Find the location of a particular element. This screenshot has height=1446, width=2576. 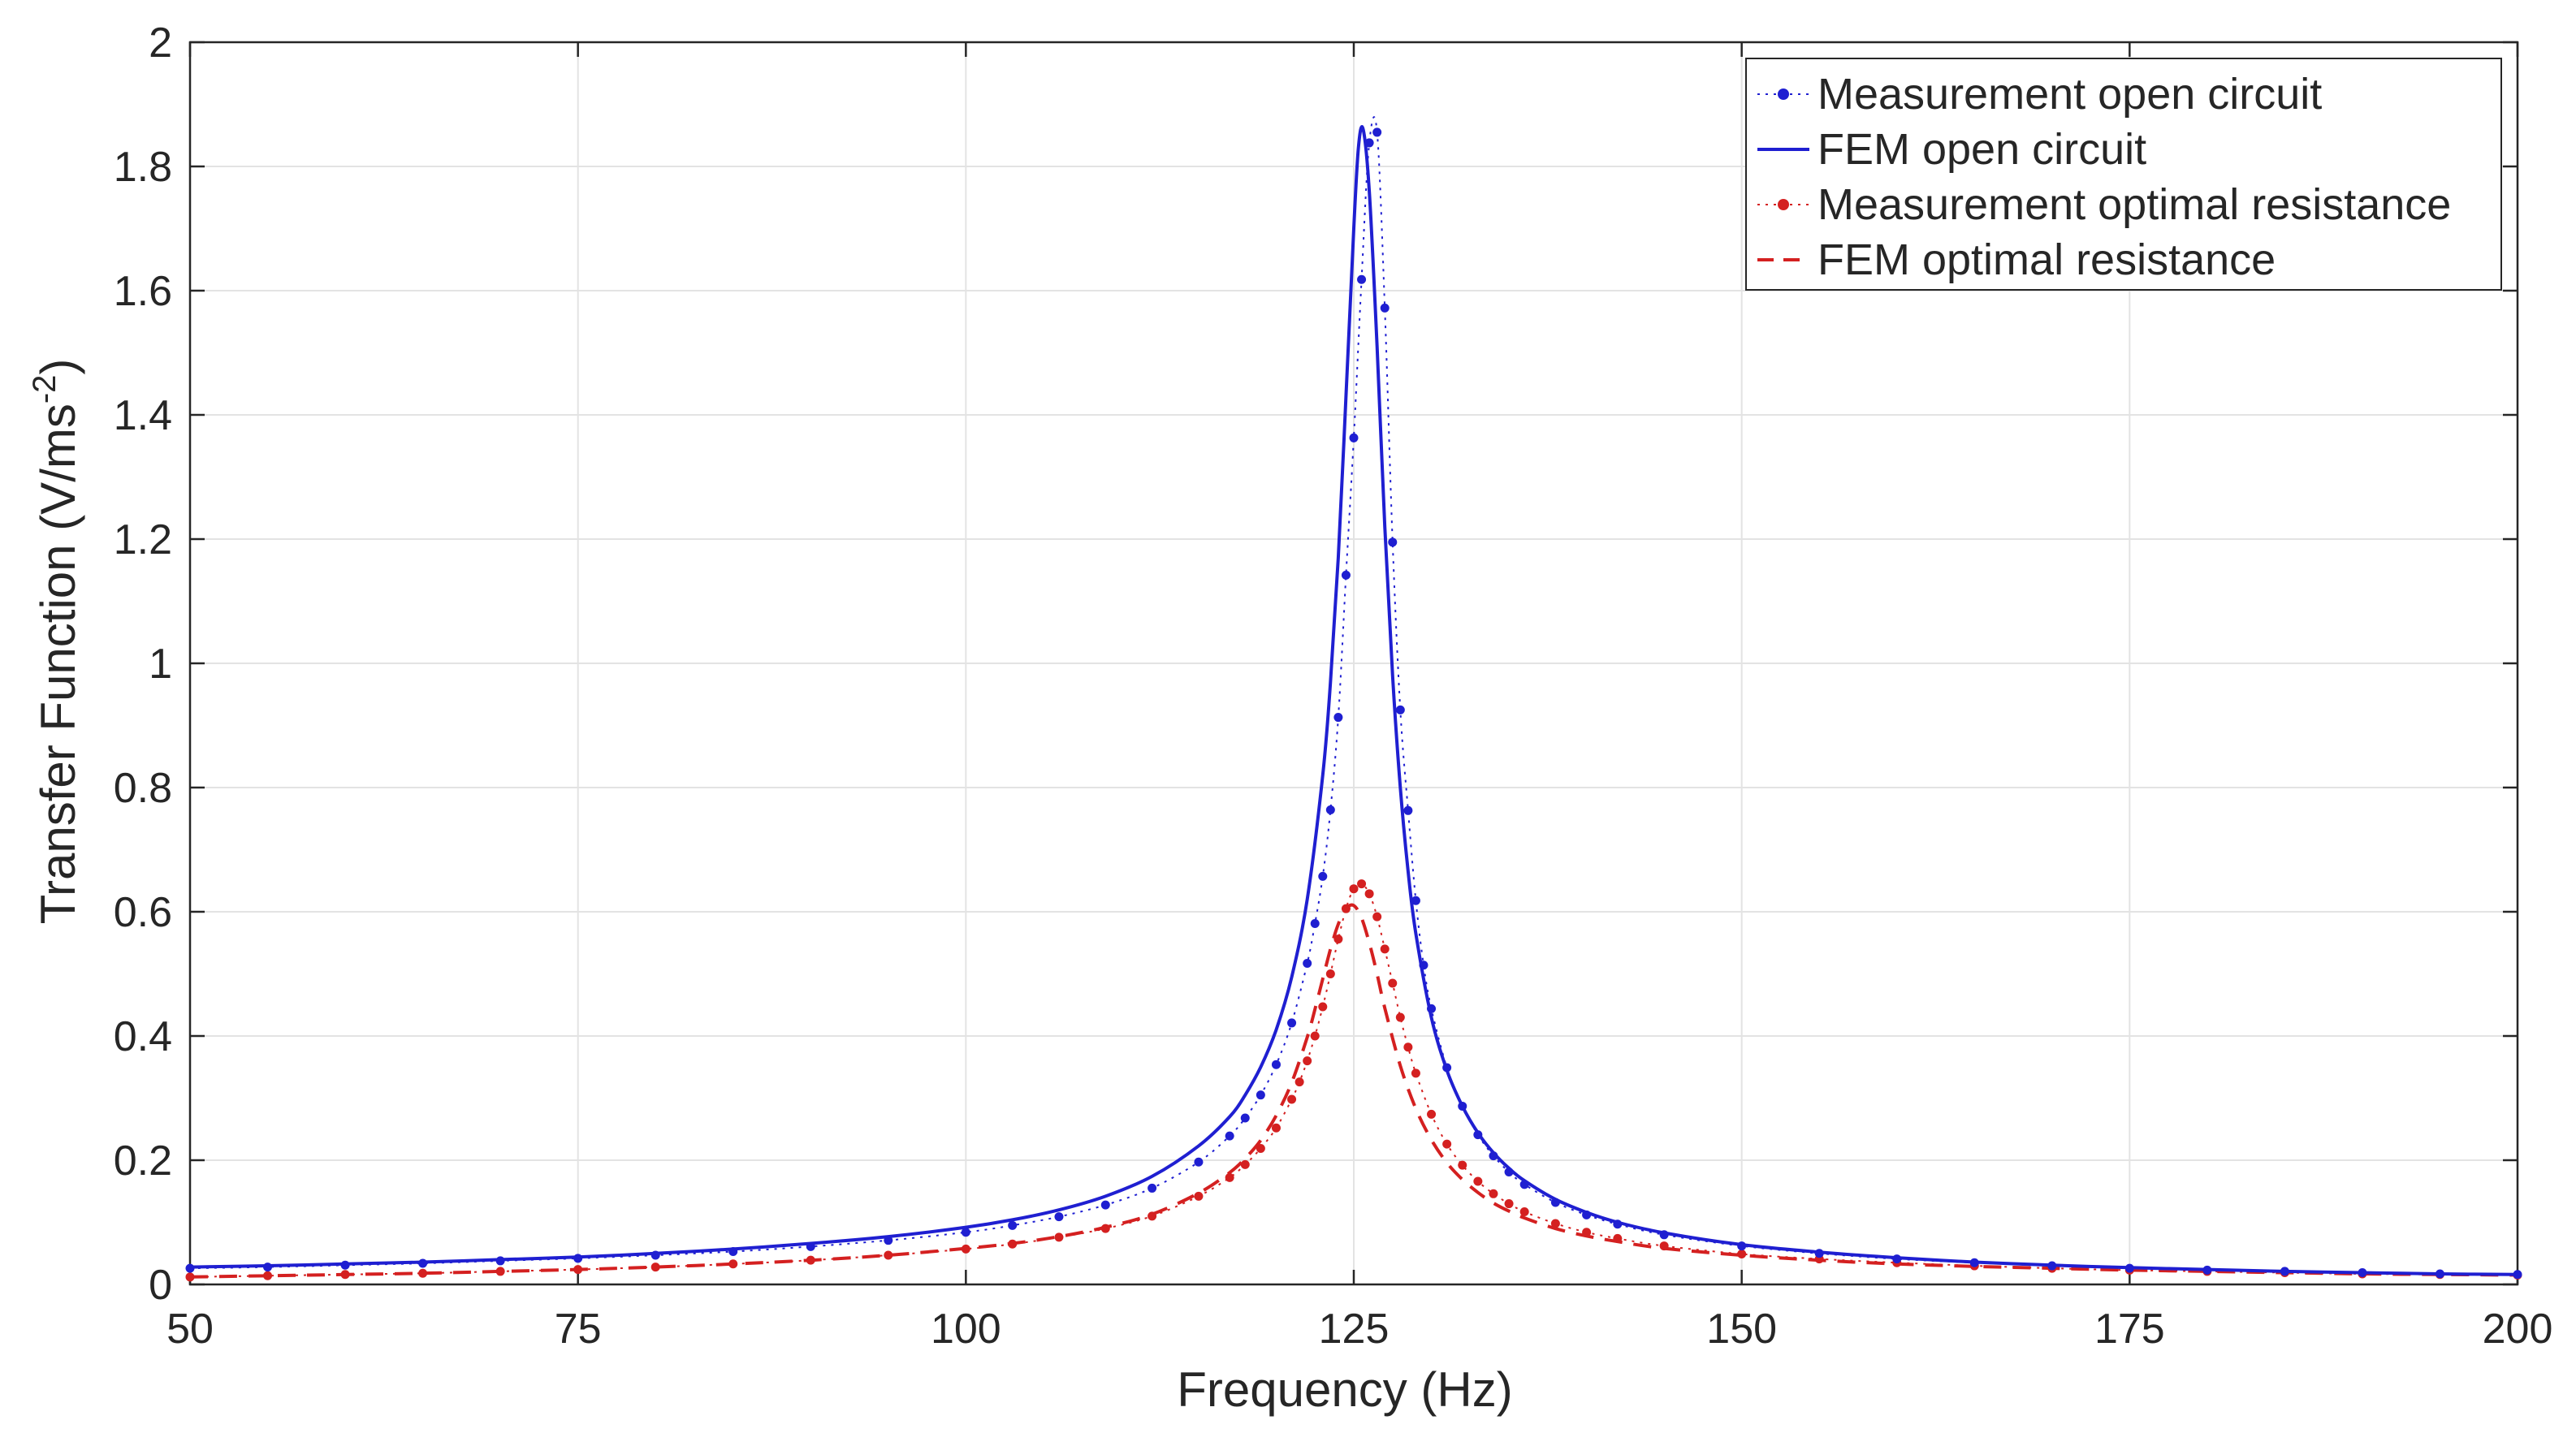

x-tick-label: 175 is located at coordinates (2129, 1330).